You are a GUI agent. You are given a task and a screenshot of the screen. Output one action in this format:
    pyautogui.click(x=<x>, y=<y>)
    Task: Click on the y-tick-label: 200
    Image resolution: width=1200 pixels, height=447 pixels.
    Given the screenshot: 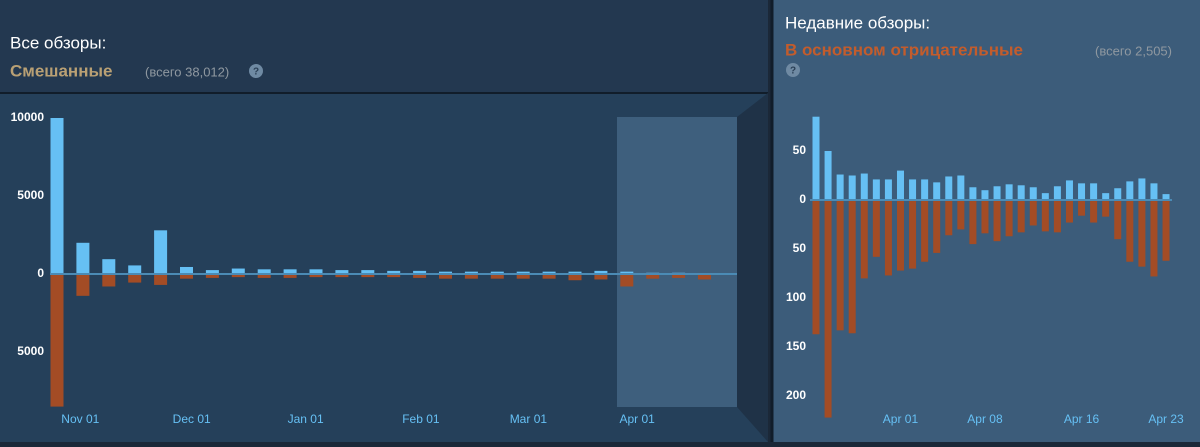 What is the action you would take?
    pyautogui.click(x=796, y=395)
    